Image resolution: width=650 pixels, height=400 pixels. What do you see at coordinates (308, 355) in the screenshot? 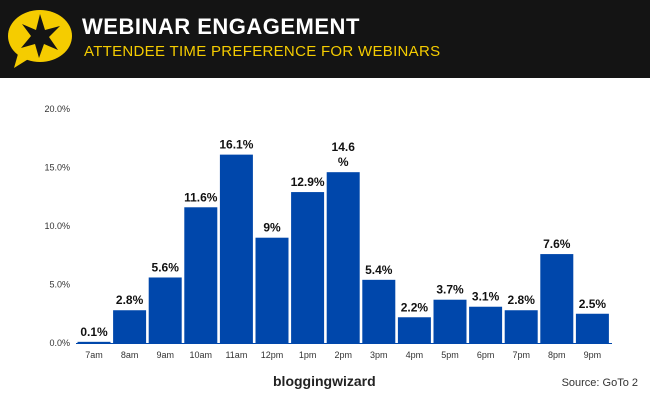
I see `x-tick-label: 1pm` at bounding box center [308, 355].